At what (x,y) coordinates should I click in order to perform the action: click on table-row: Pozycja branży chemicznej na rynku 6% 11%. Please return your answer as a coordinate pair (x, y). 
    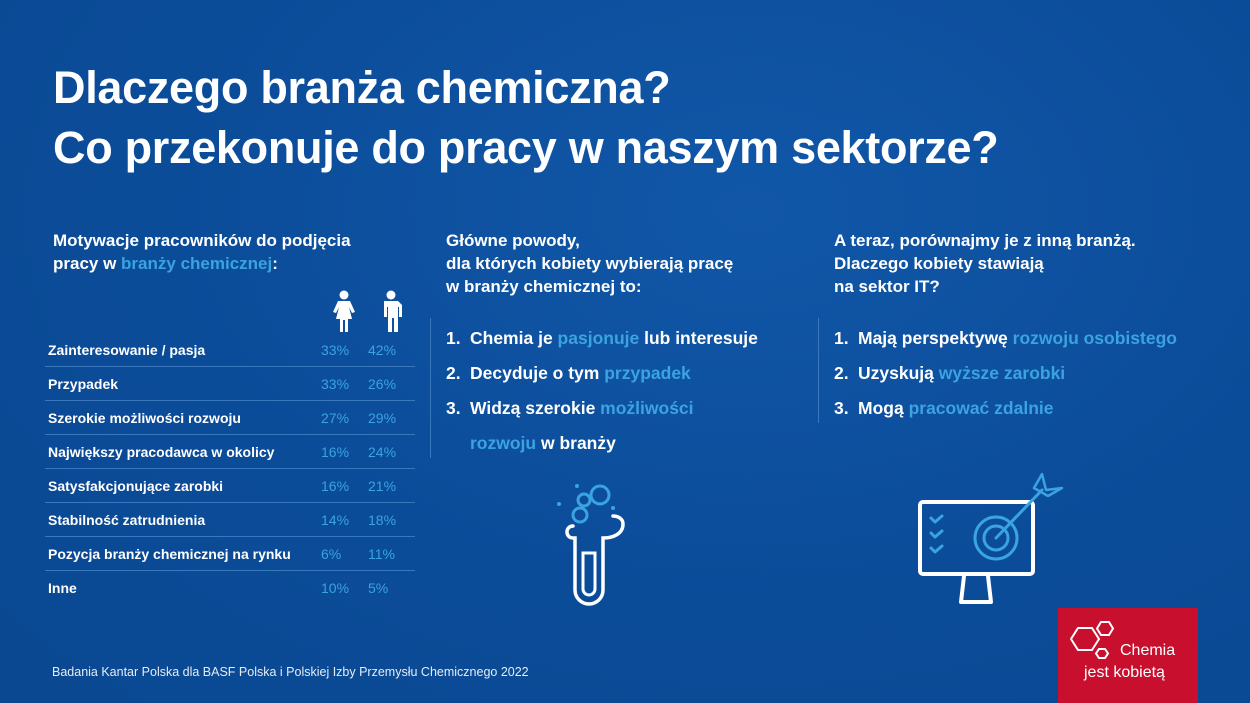
    Looking at the image, I should click on (230, 554).